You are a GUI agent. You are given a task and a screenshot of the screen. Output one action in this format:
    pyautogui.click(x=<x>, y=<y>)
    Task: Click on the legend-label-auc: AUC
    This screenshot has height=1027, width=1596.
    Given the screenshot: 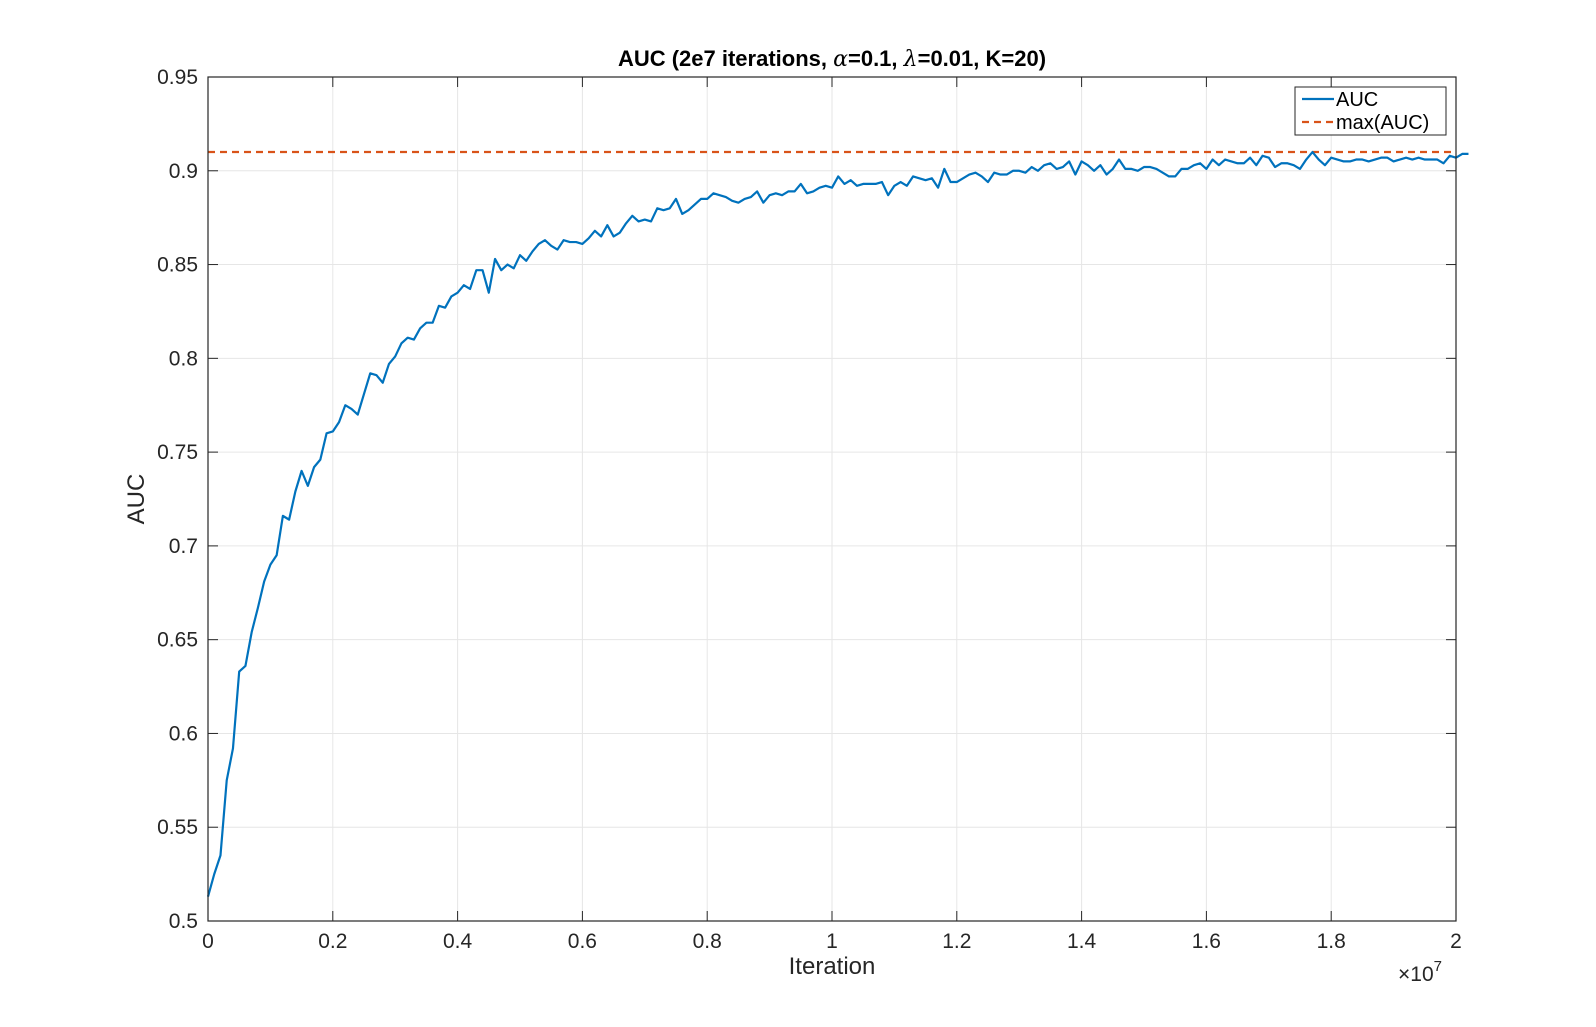 What is the action you would take?
    pyautogui.click(x=1357, y=100)
    